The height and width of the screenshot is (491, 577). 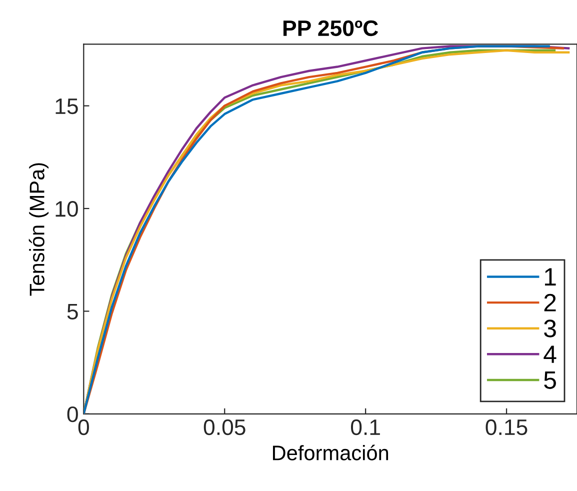 I want to click on x-tick-label: 0.1, so click(x=365, y=427).